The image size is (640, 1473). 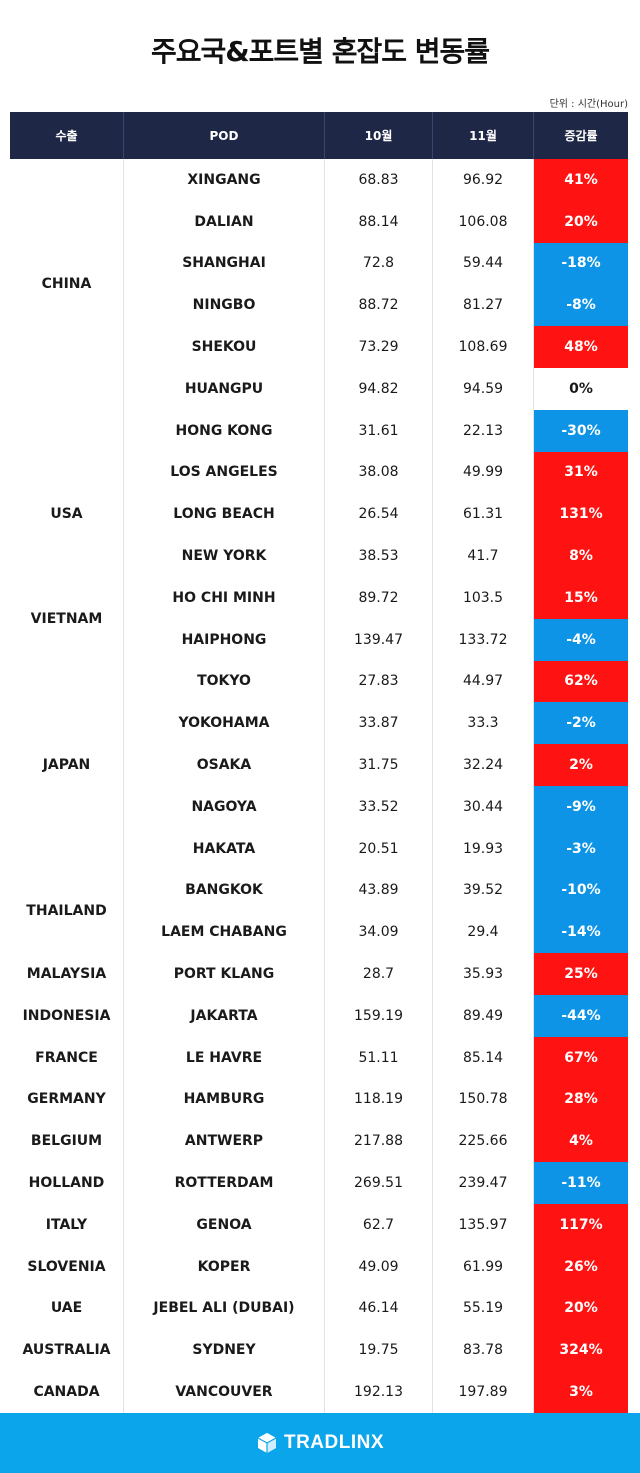 What do you see at coordinates (376, 639) in the screenshot?
I see `table-row: HAIPHONG 139.47 133.72 -4%` at bounding box center [376, 639].